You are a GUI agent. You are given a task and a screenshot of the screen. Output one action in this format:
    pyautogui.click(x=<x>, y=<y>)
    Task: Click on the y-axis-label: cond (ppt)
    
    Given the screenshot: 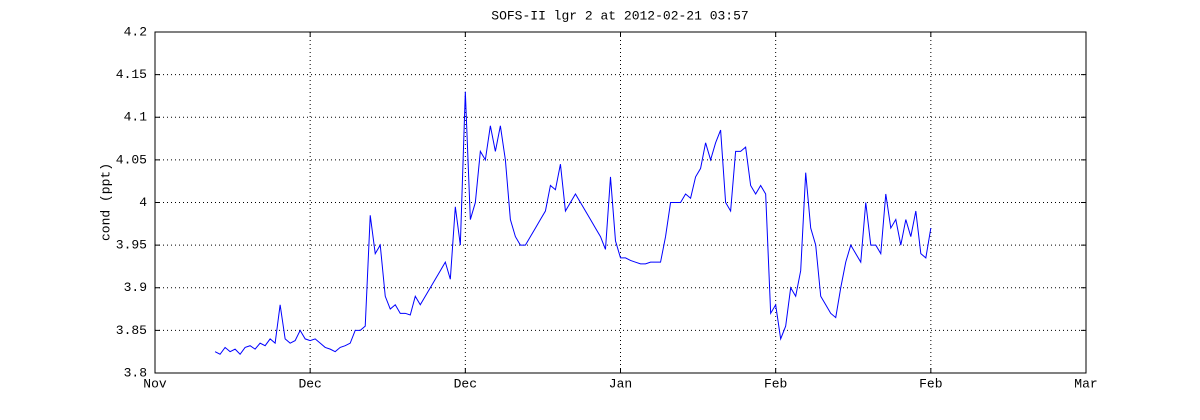 What is the action you would take?
    pyautogui.click(x=105, y=202)
    